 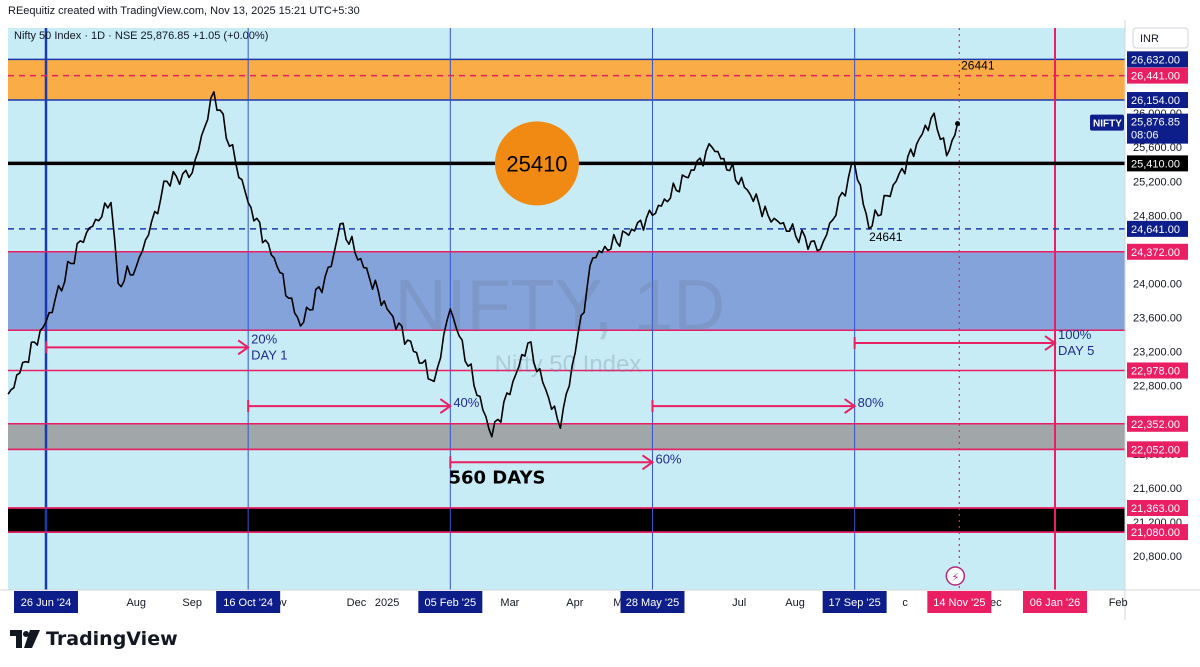 I want to click on date-marker-text: 14 Nov '25, so click(x=959, y=603).